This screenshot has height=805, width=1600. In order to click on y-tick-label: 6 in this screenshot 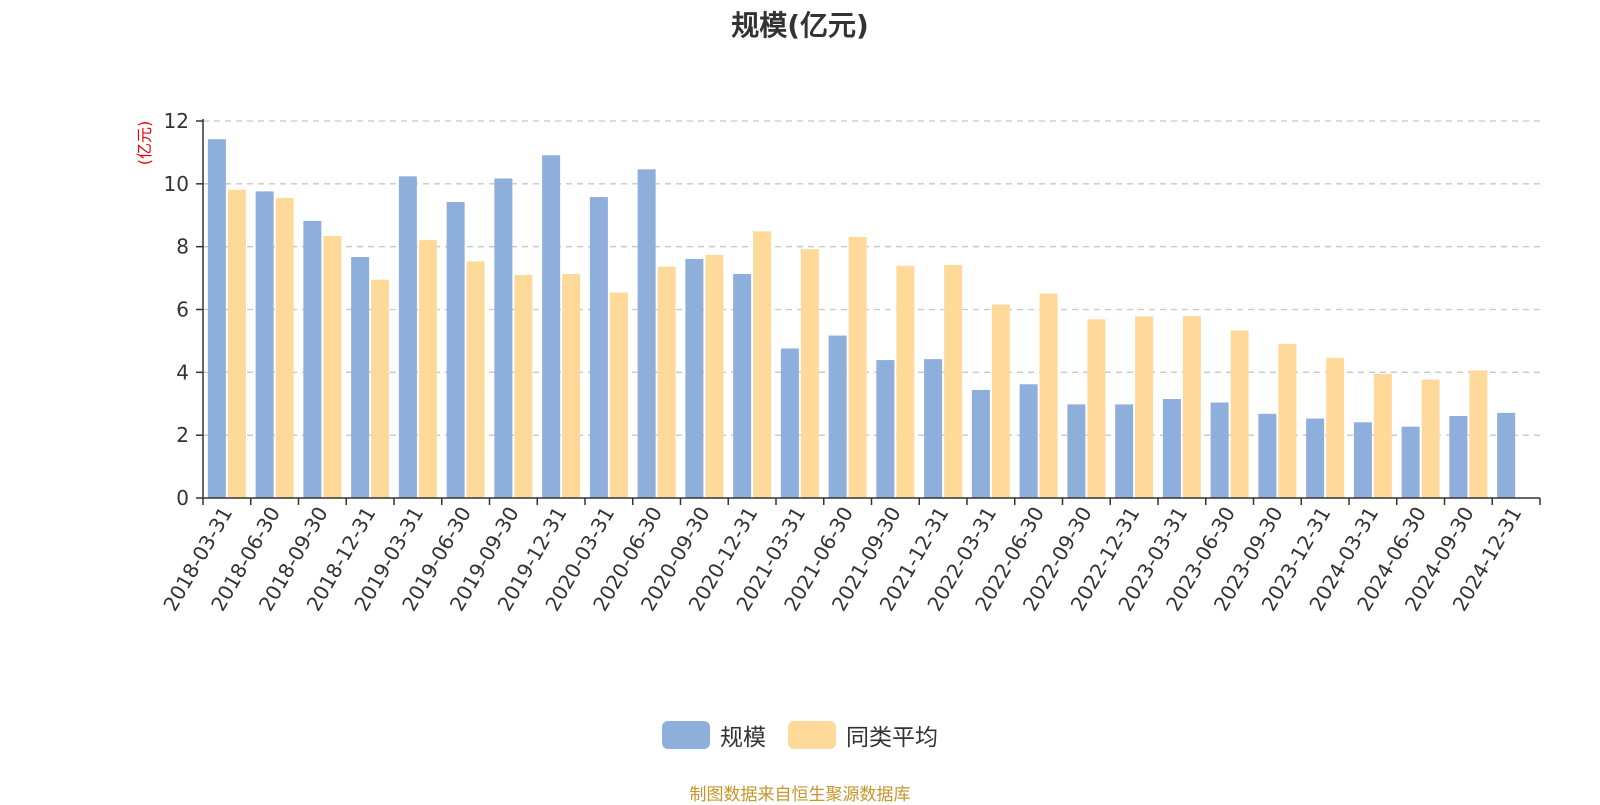, I will do `click(182, 310)`.